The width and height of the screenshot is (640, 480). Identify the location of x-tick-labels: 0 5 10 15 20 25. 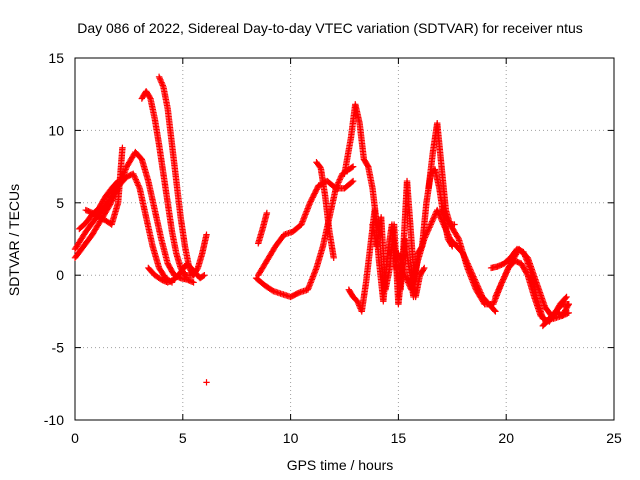
(346, 438).